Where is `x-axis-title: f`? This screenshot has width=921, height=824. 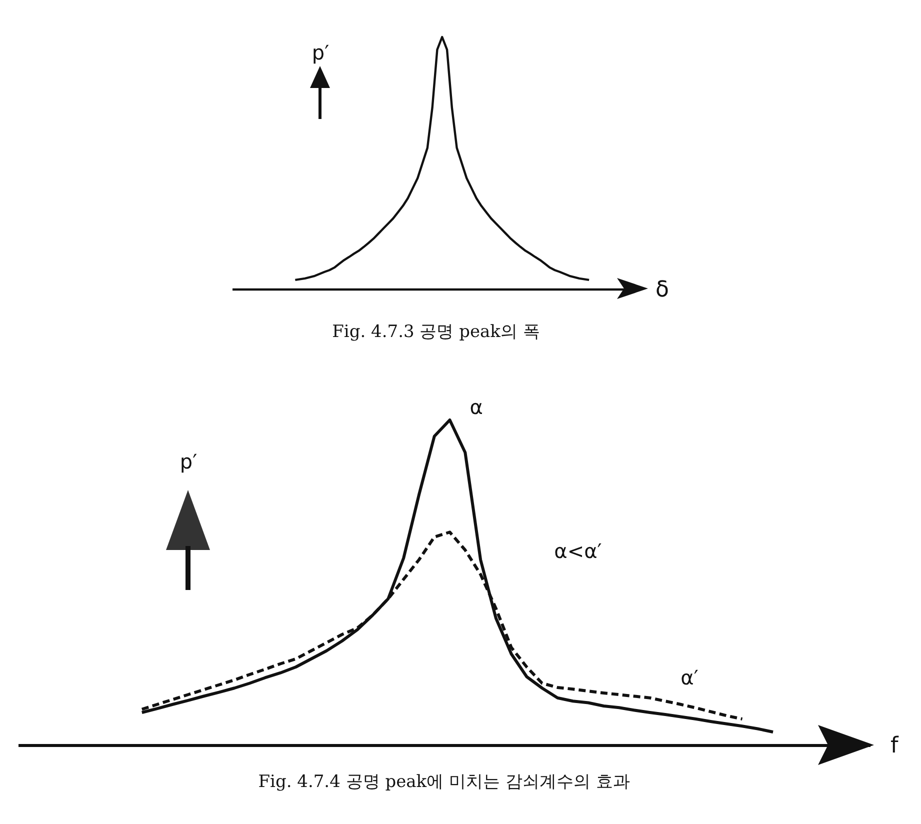 x-axis-title: f is located at coordinates (895, 746).